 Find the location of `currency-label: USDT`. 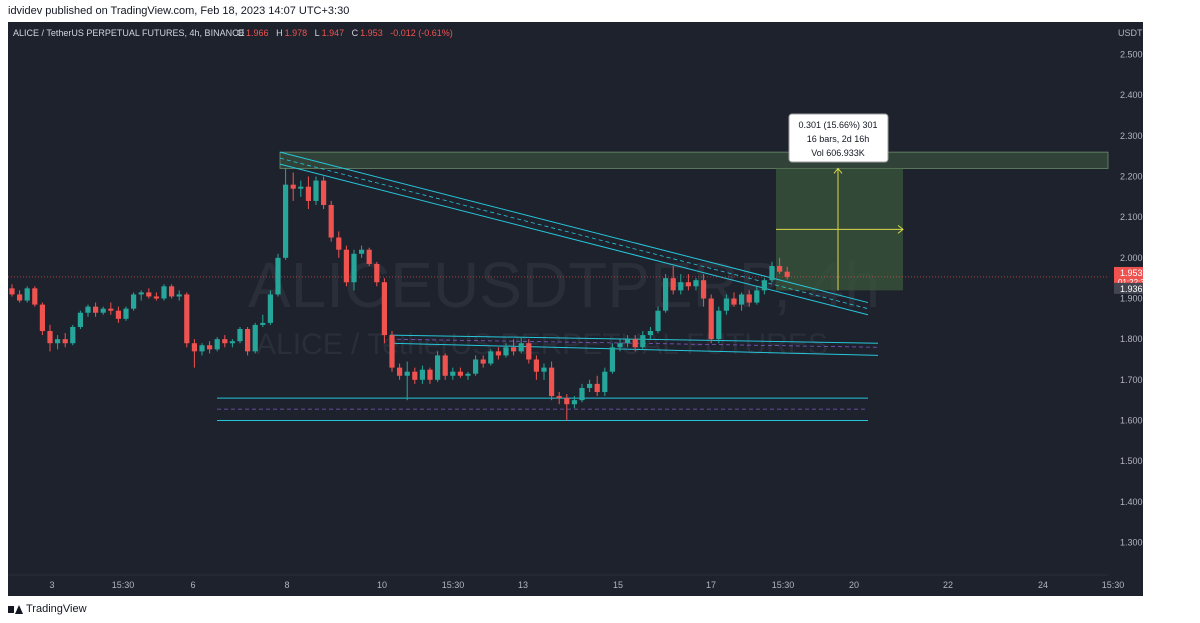

currency-label: USDT is located at coordinates (1130, 33).